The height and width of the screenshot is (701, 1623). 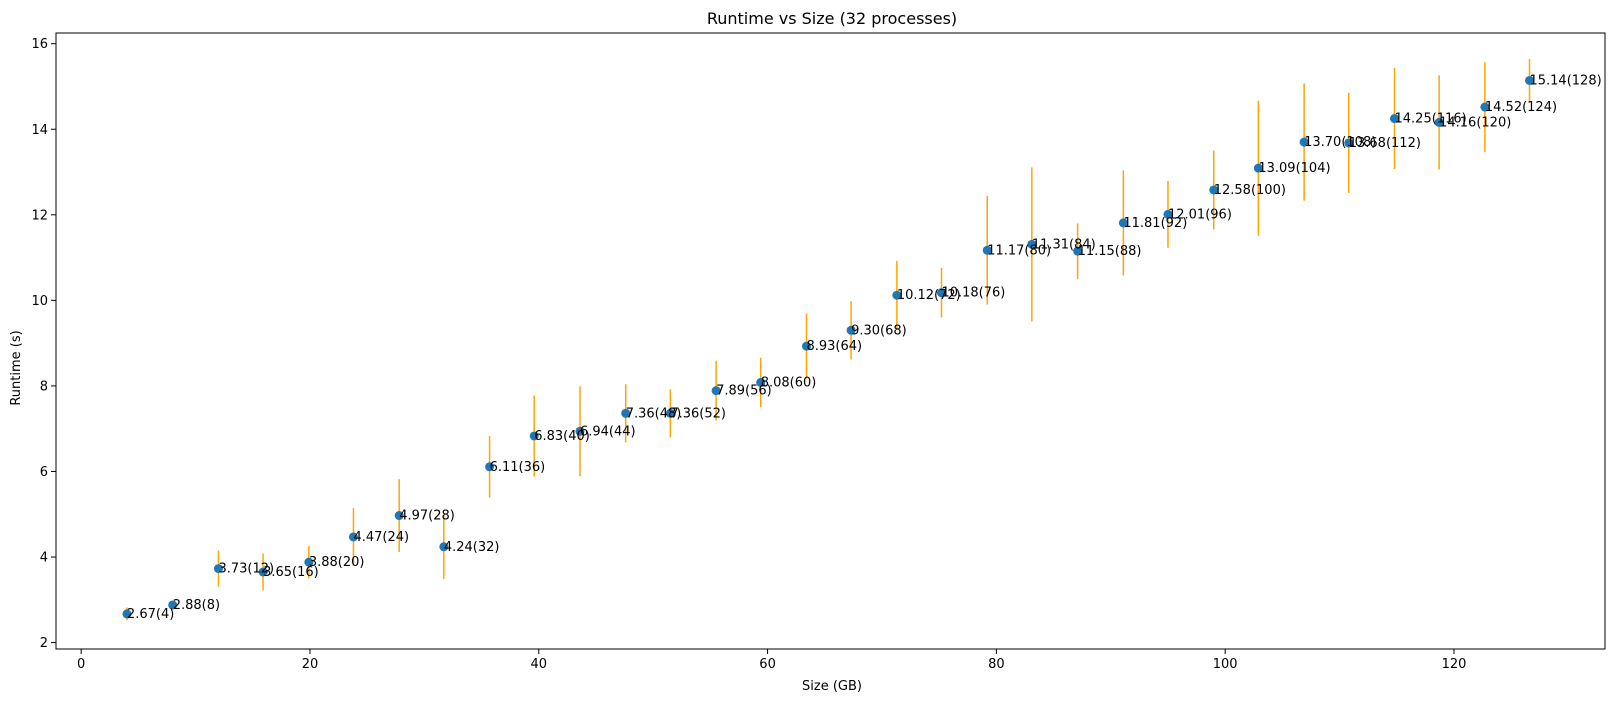 I want to click on data-label: 13.70(108), so click(x=1340, y=142).